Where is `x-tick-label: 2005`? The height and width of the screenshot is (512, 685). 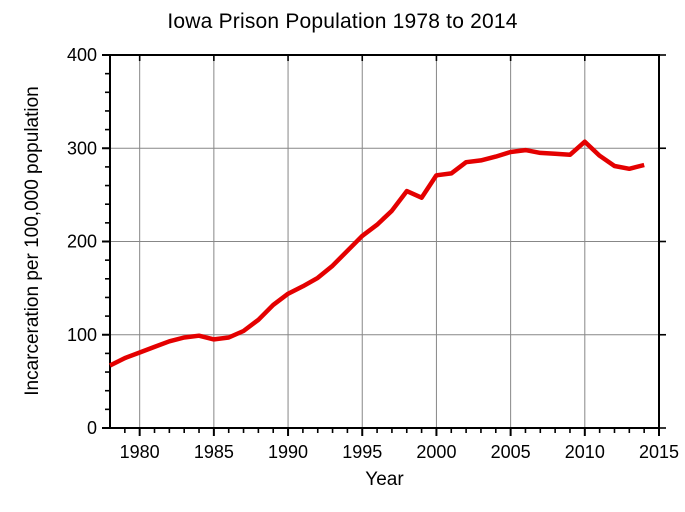 x-tick-label: 2005 is located at coordinates (511, 452).